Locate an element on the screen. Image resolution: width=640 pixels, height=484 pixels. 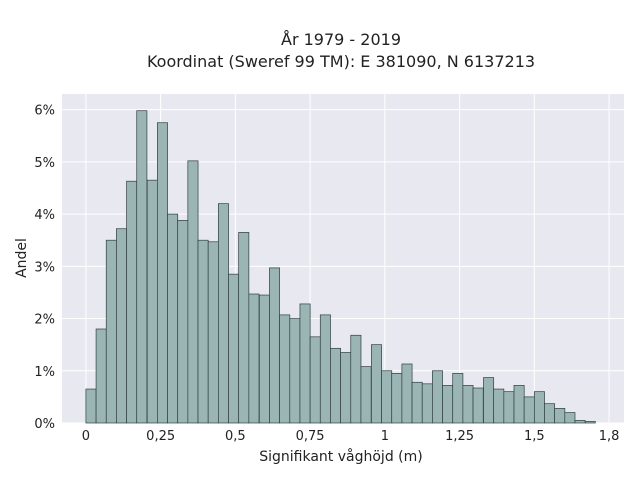
x-tick-label: 1 is located at coordinates (385, 436).